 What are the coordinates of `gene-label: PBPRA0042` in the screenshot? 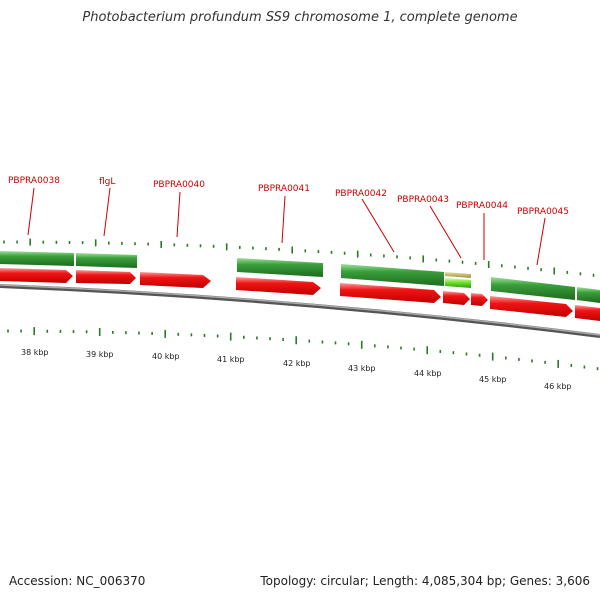 It's located at (361, 194).